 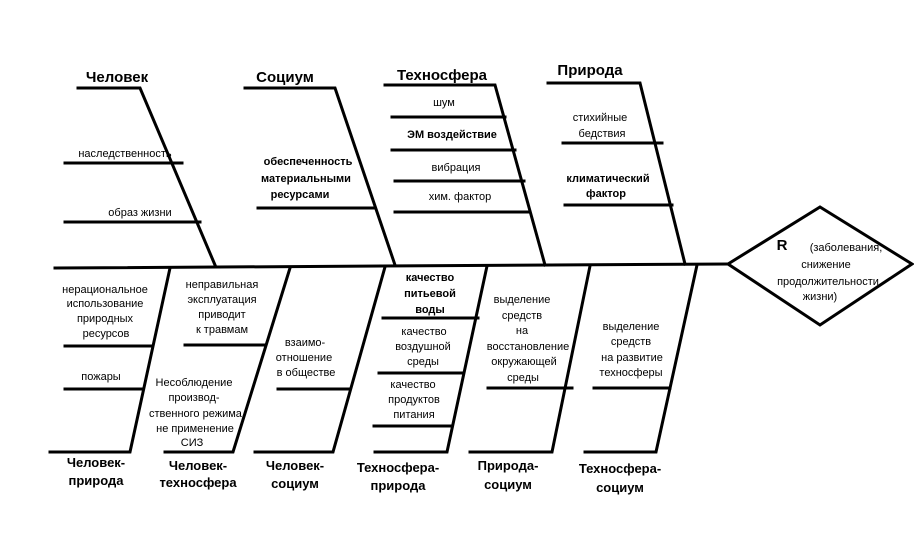 What do you see at coordinates (528, 347) in the screenshot?
I see `bone-item: восстановление` at bounding box center [528, 347].